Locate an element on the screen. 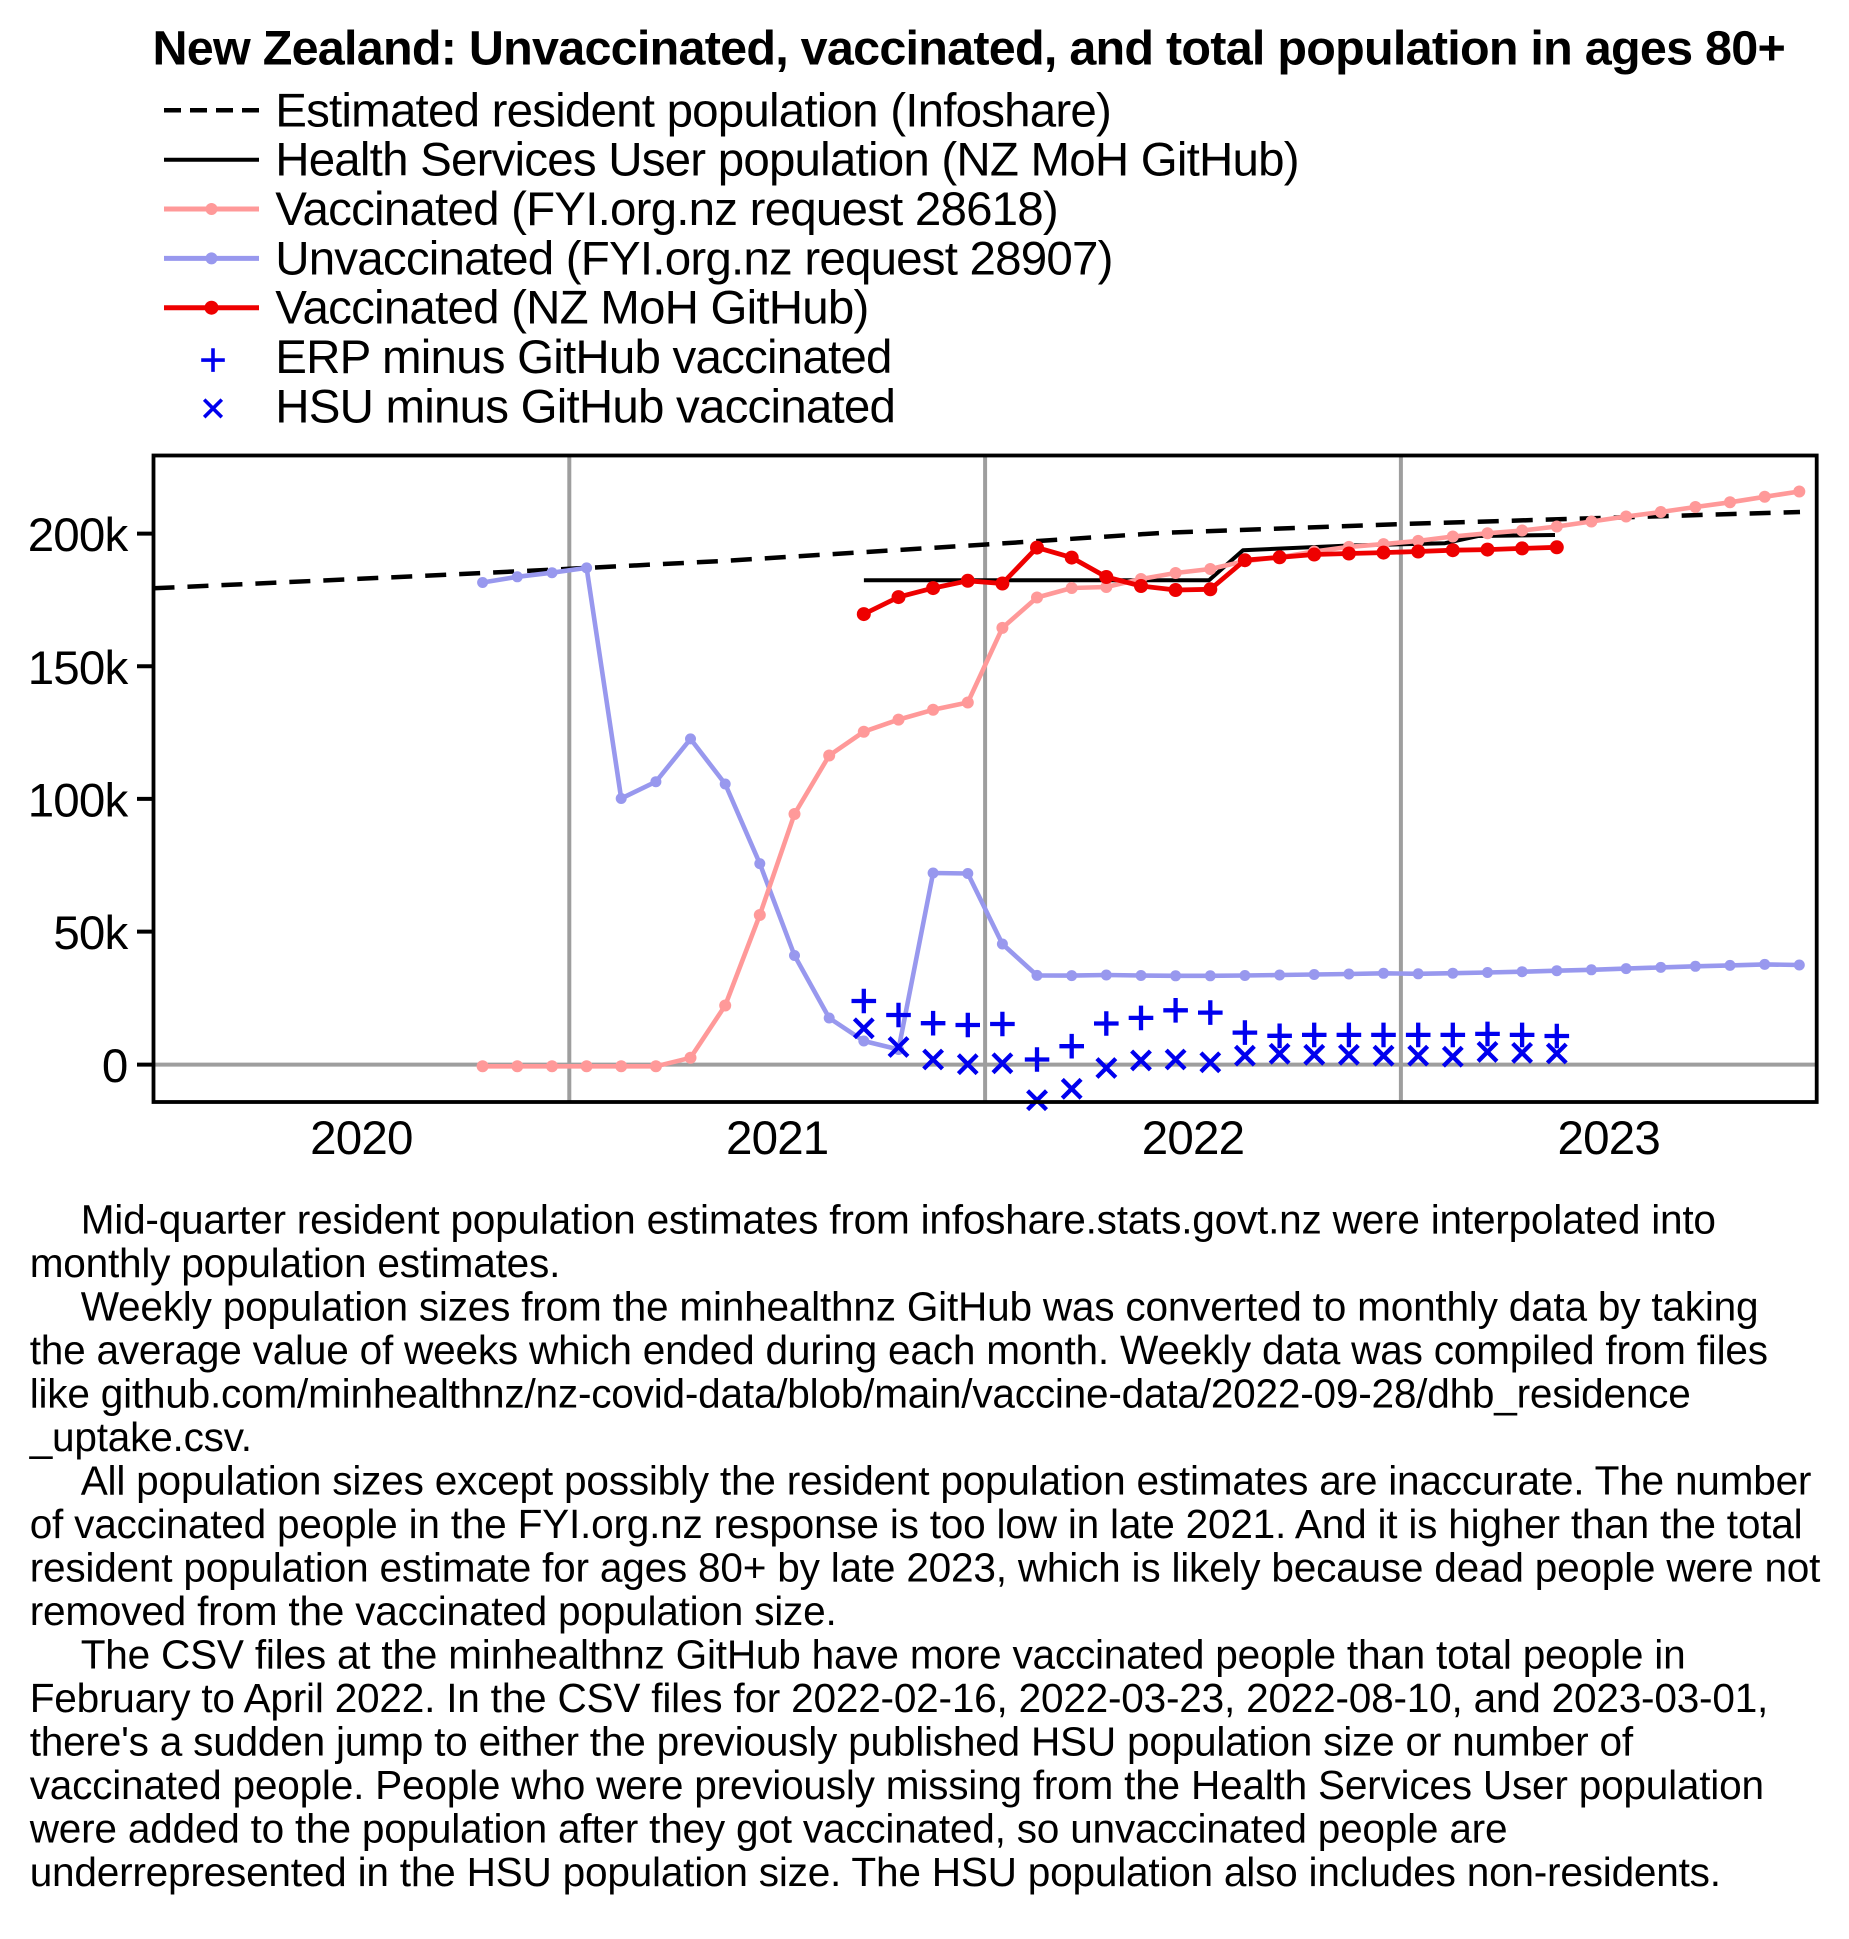 The width and height of the screenshot is (1849, 1939). svg-text: 2022 is located at coordinates (1193, 1138).